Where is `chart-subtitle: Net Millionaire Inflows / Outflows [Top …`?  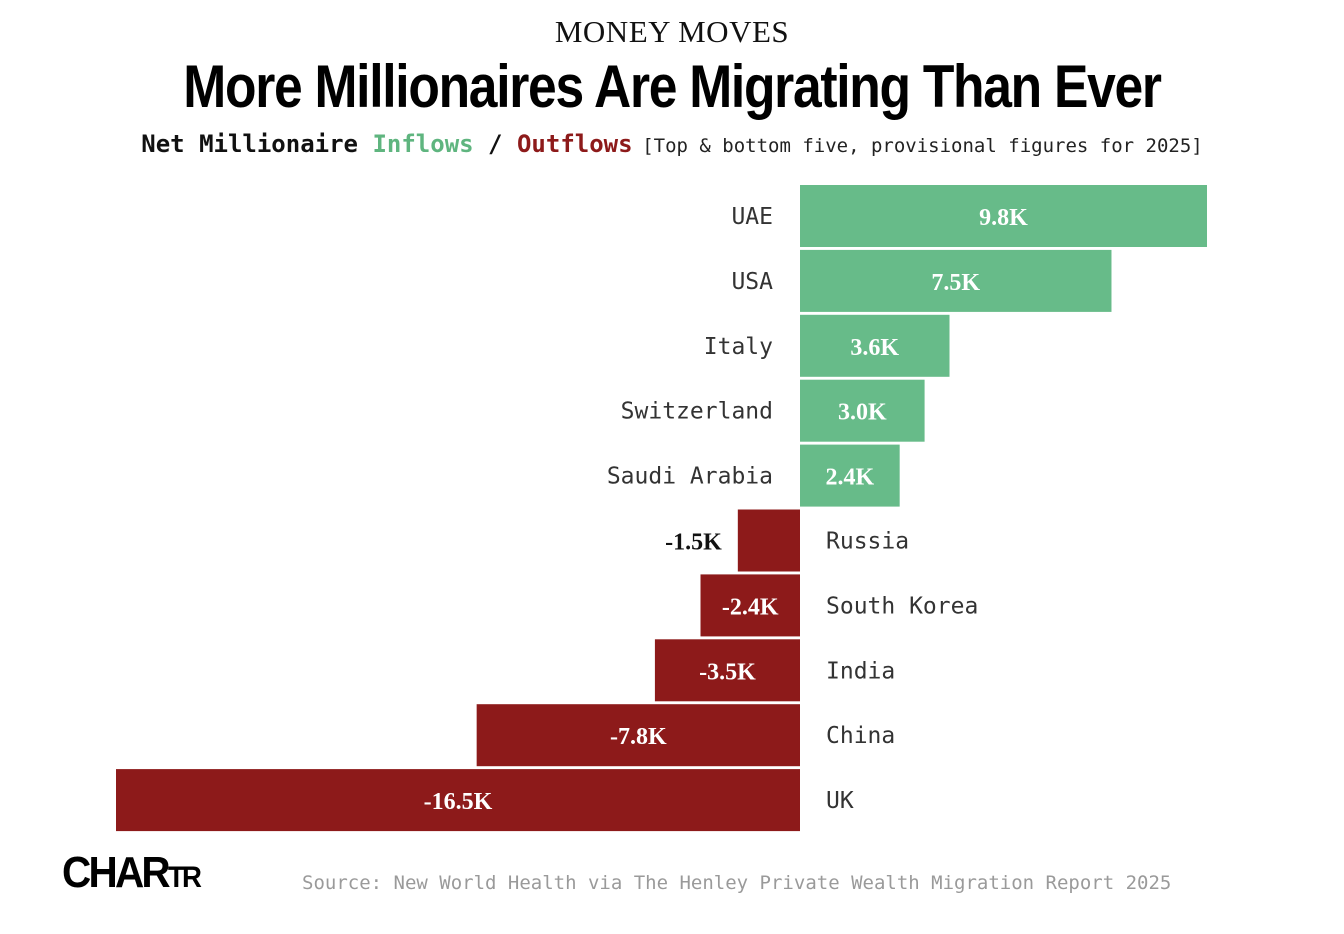 chart-subtitle: Net Millionaire Inflows / Outflows [Top … is located at coordinates (672, 144).